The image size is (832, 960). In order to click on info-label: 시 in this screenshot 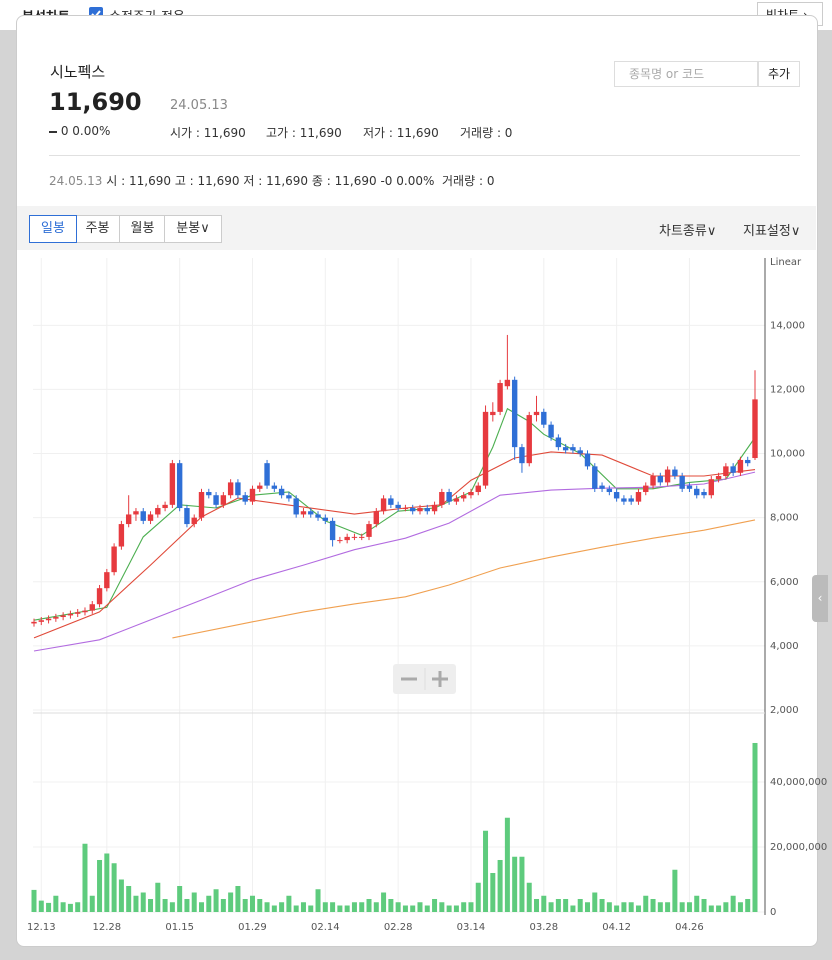, I will do `click(112, 181)`.